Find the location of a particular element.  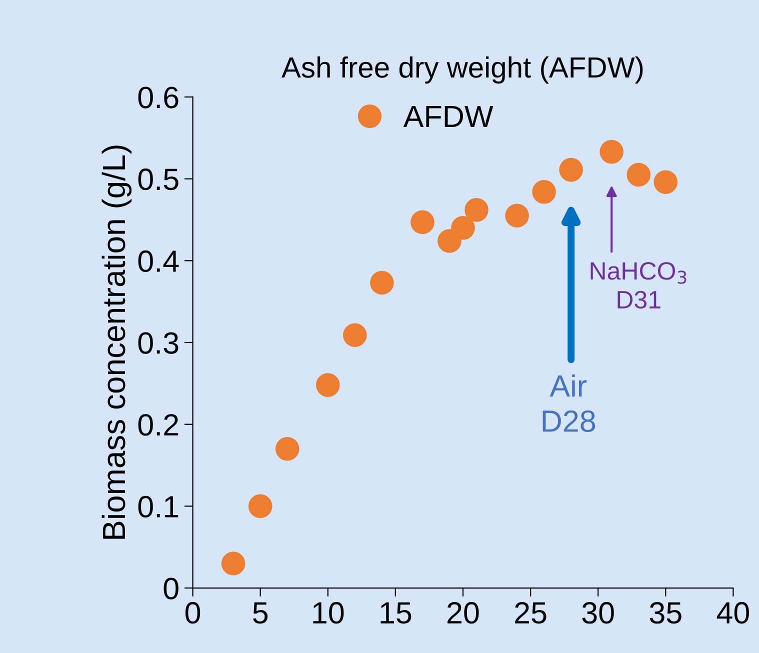

y-tick-label: 0.5 is located at coordinates (158, 179).